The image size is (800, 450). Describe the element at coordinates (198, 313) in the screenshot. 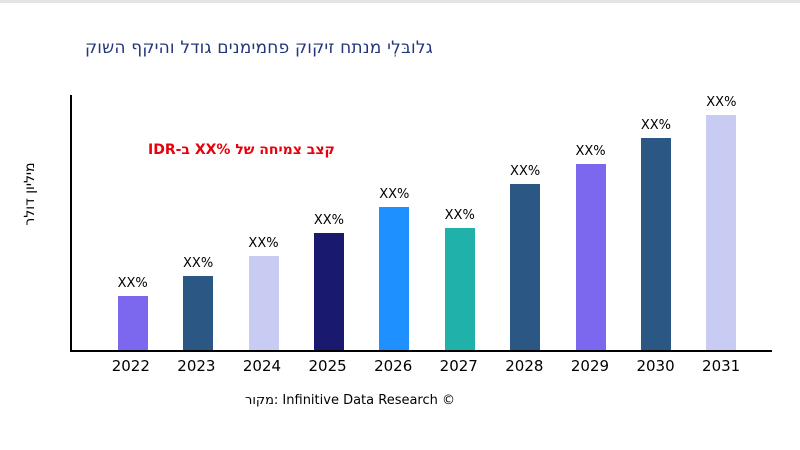

I see `bar-2023` at that location.